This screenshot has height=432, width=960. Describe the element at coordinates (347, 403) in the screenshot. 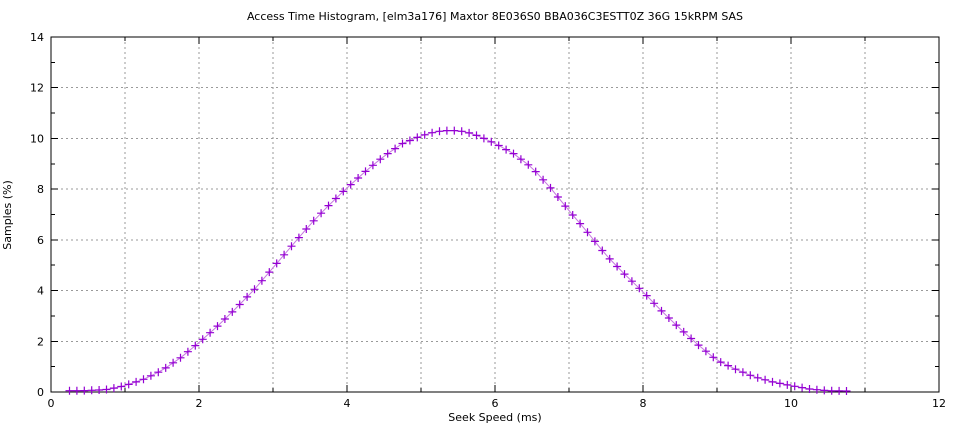

I see `x-tick-label: 4` at that location.